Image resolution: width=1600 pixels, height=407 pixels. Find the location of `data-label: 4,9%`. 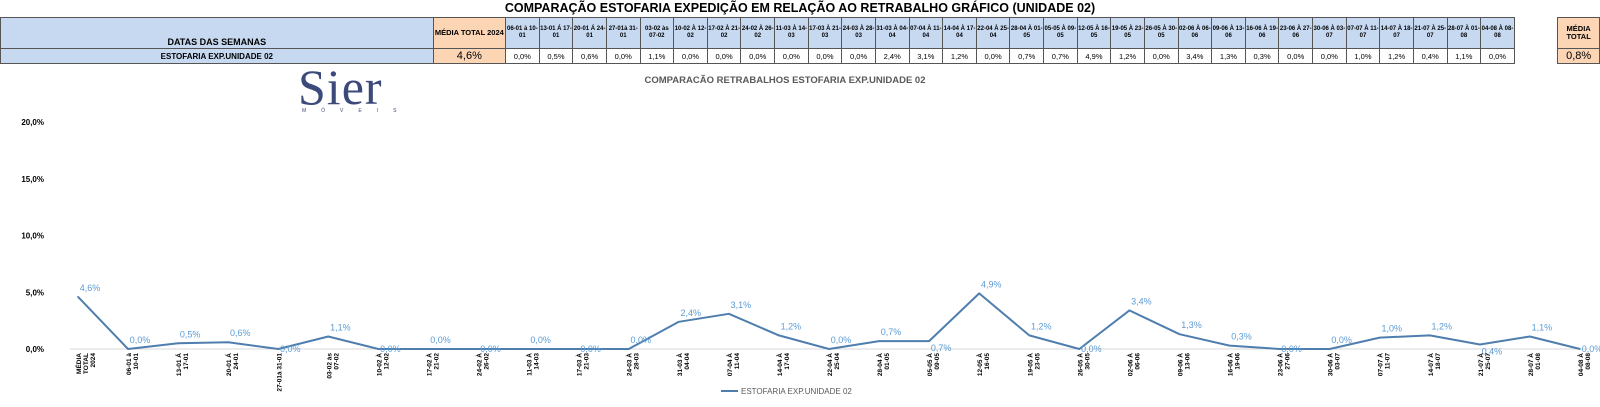

data-label: 4,9% is located at coordinates (991, 284).